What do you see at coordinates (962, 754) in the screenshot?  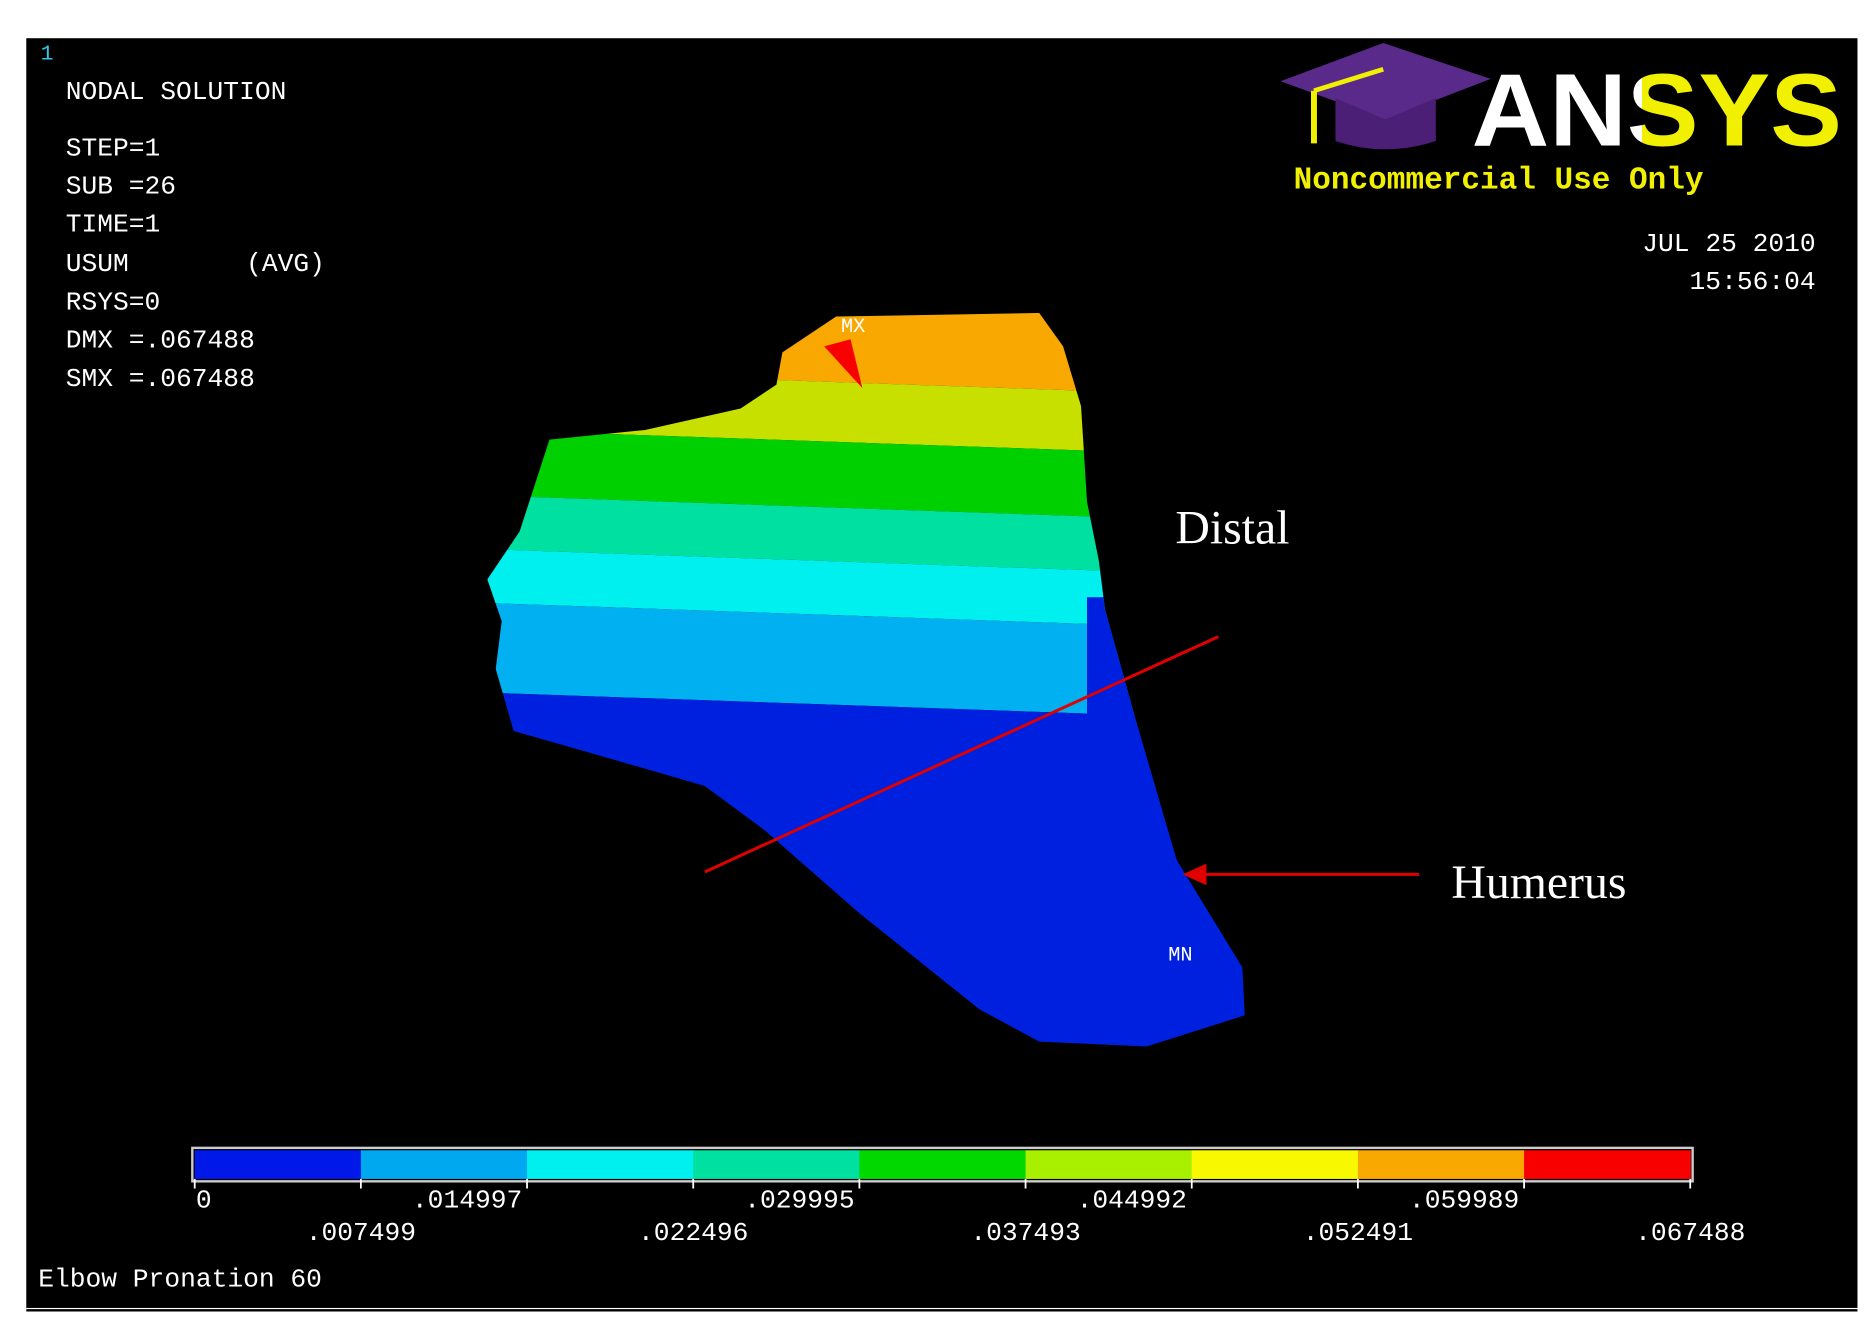 I see `section-line` at bounding box center [962, 754].